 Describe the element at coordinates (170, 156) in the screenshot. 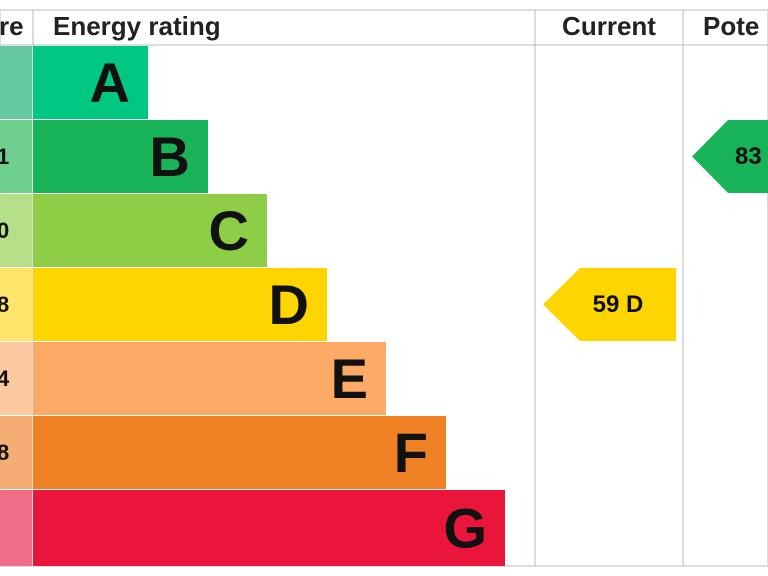

I see `band-letter: B` at that location.